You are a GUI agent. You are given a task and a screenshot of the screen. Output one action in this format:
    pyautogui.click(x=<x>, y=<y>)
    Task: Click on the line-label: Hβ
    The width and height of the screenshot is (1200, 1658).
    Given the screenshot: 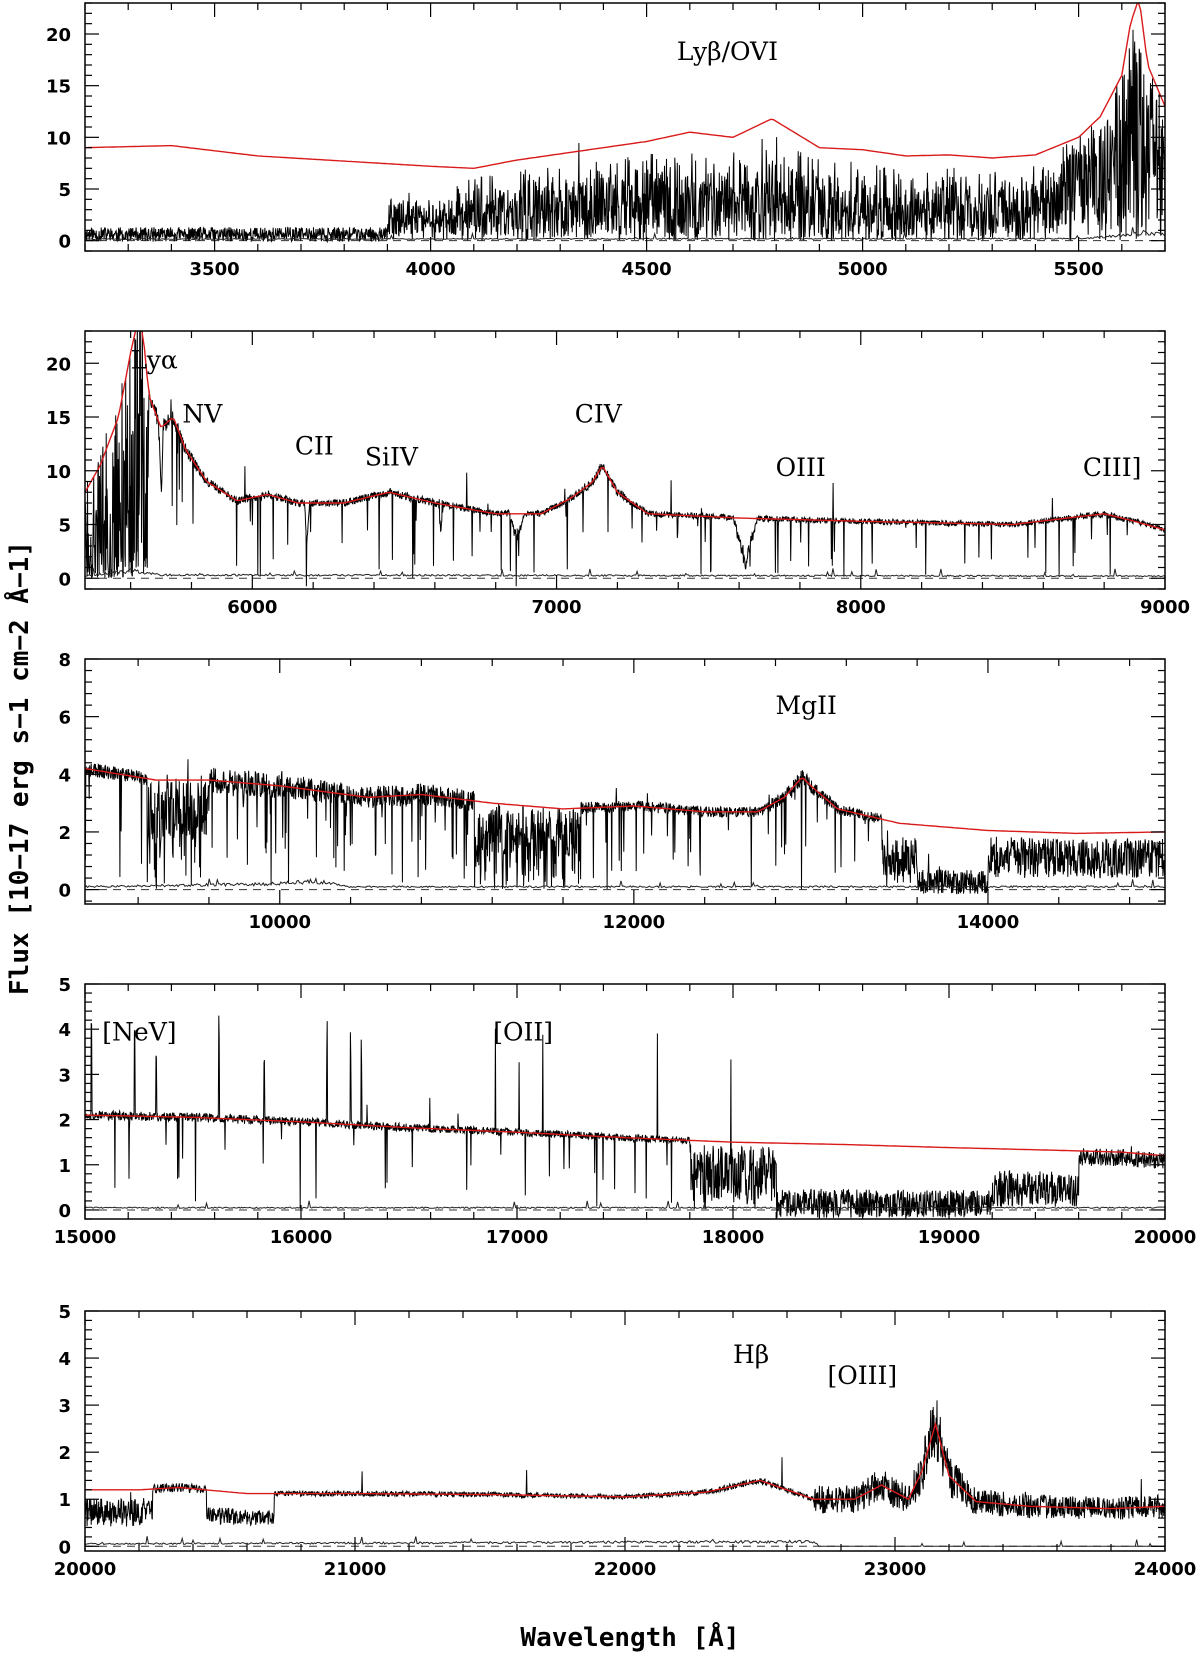 What is the action you would take?
    pyautogui.click(x=751, y=1354)
    